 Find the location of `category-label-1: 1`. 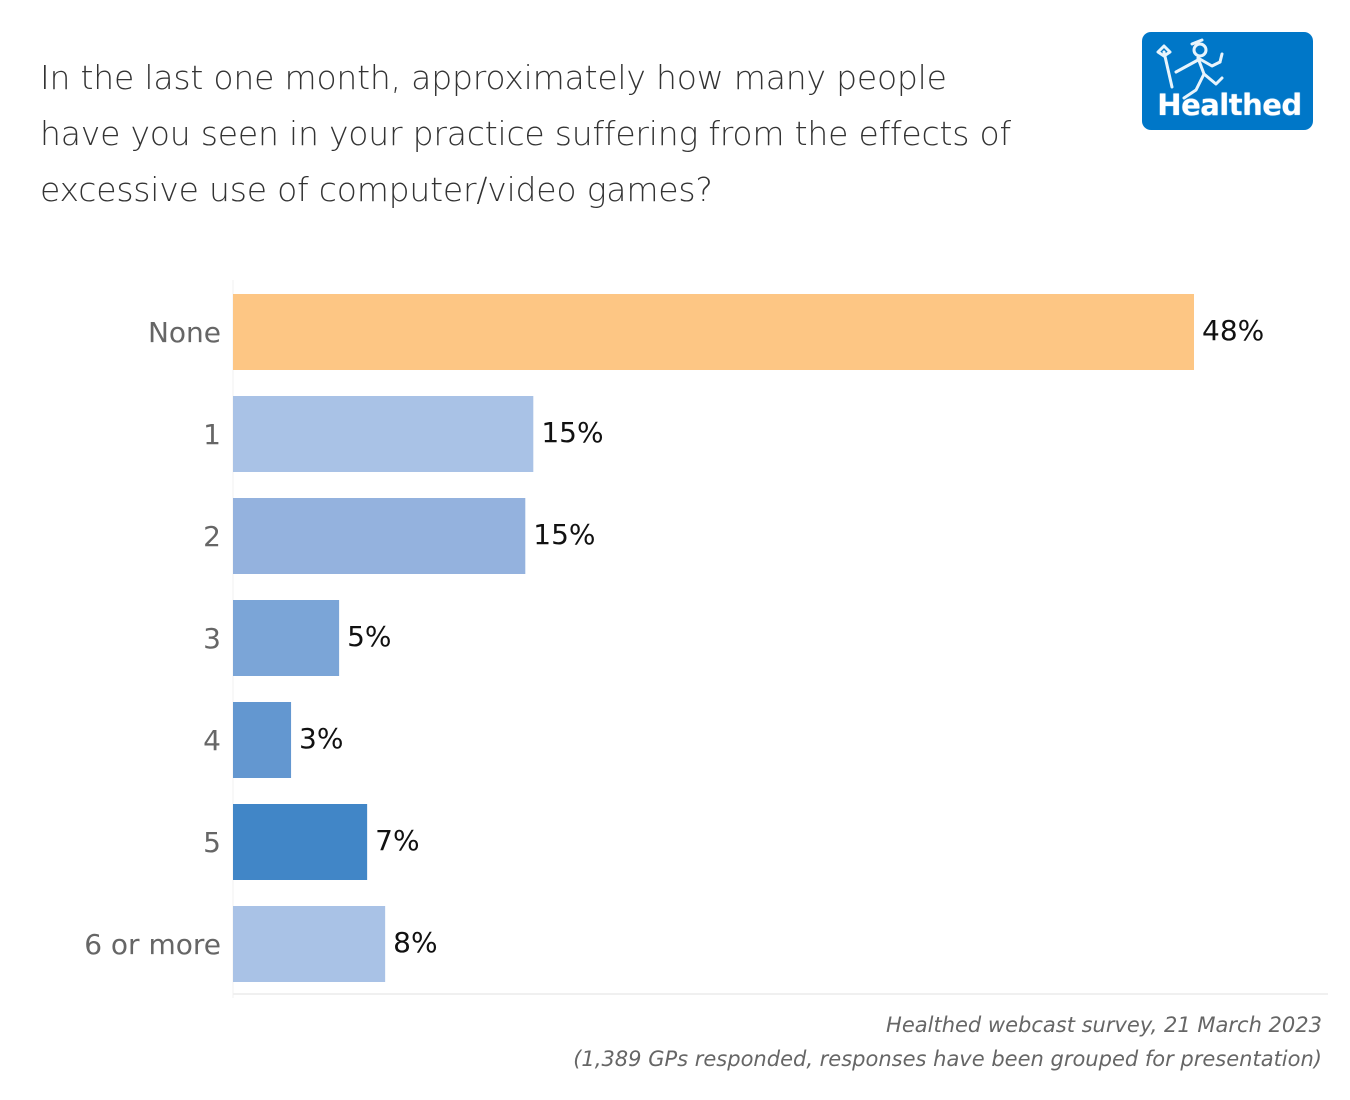

category-label-1: 1 is located at coordinates (212, 434).